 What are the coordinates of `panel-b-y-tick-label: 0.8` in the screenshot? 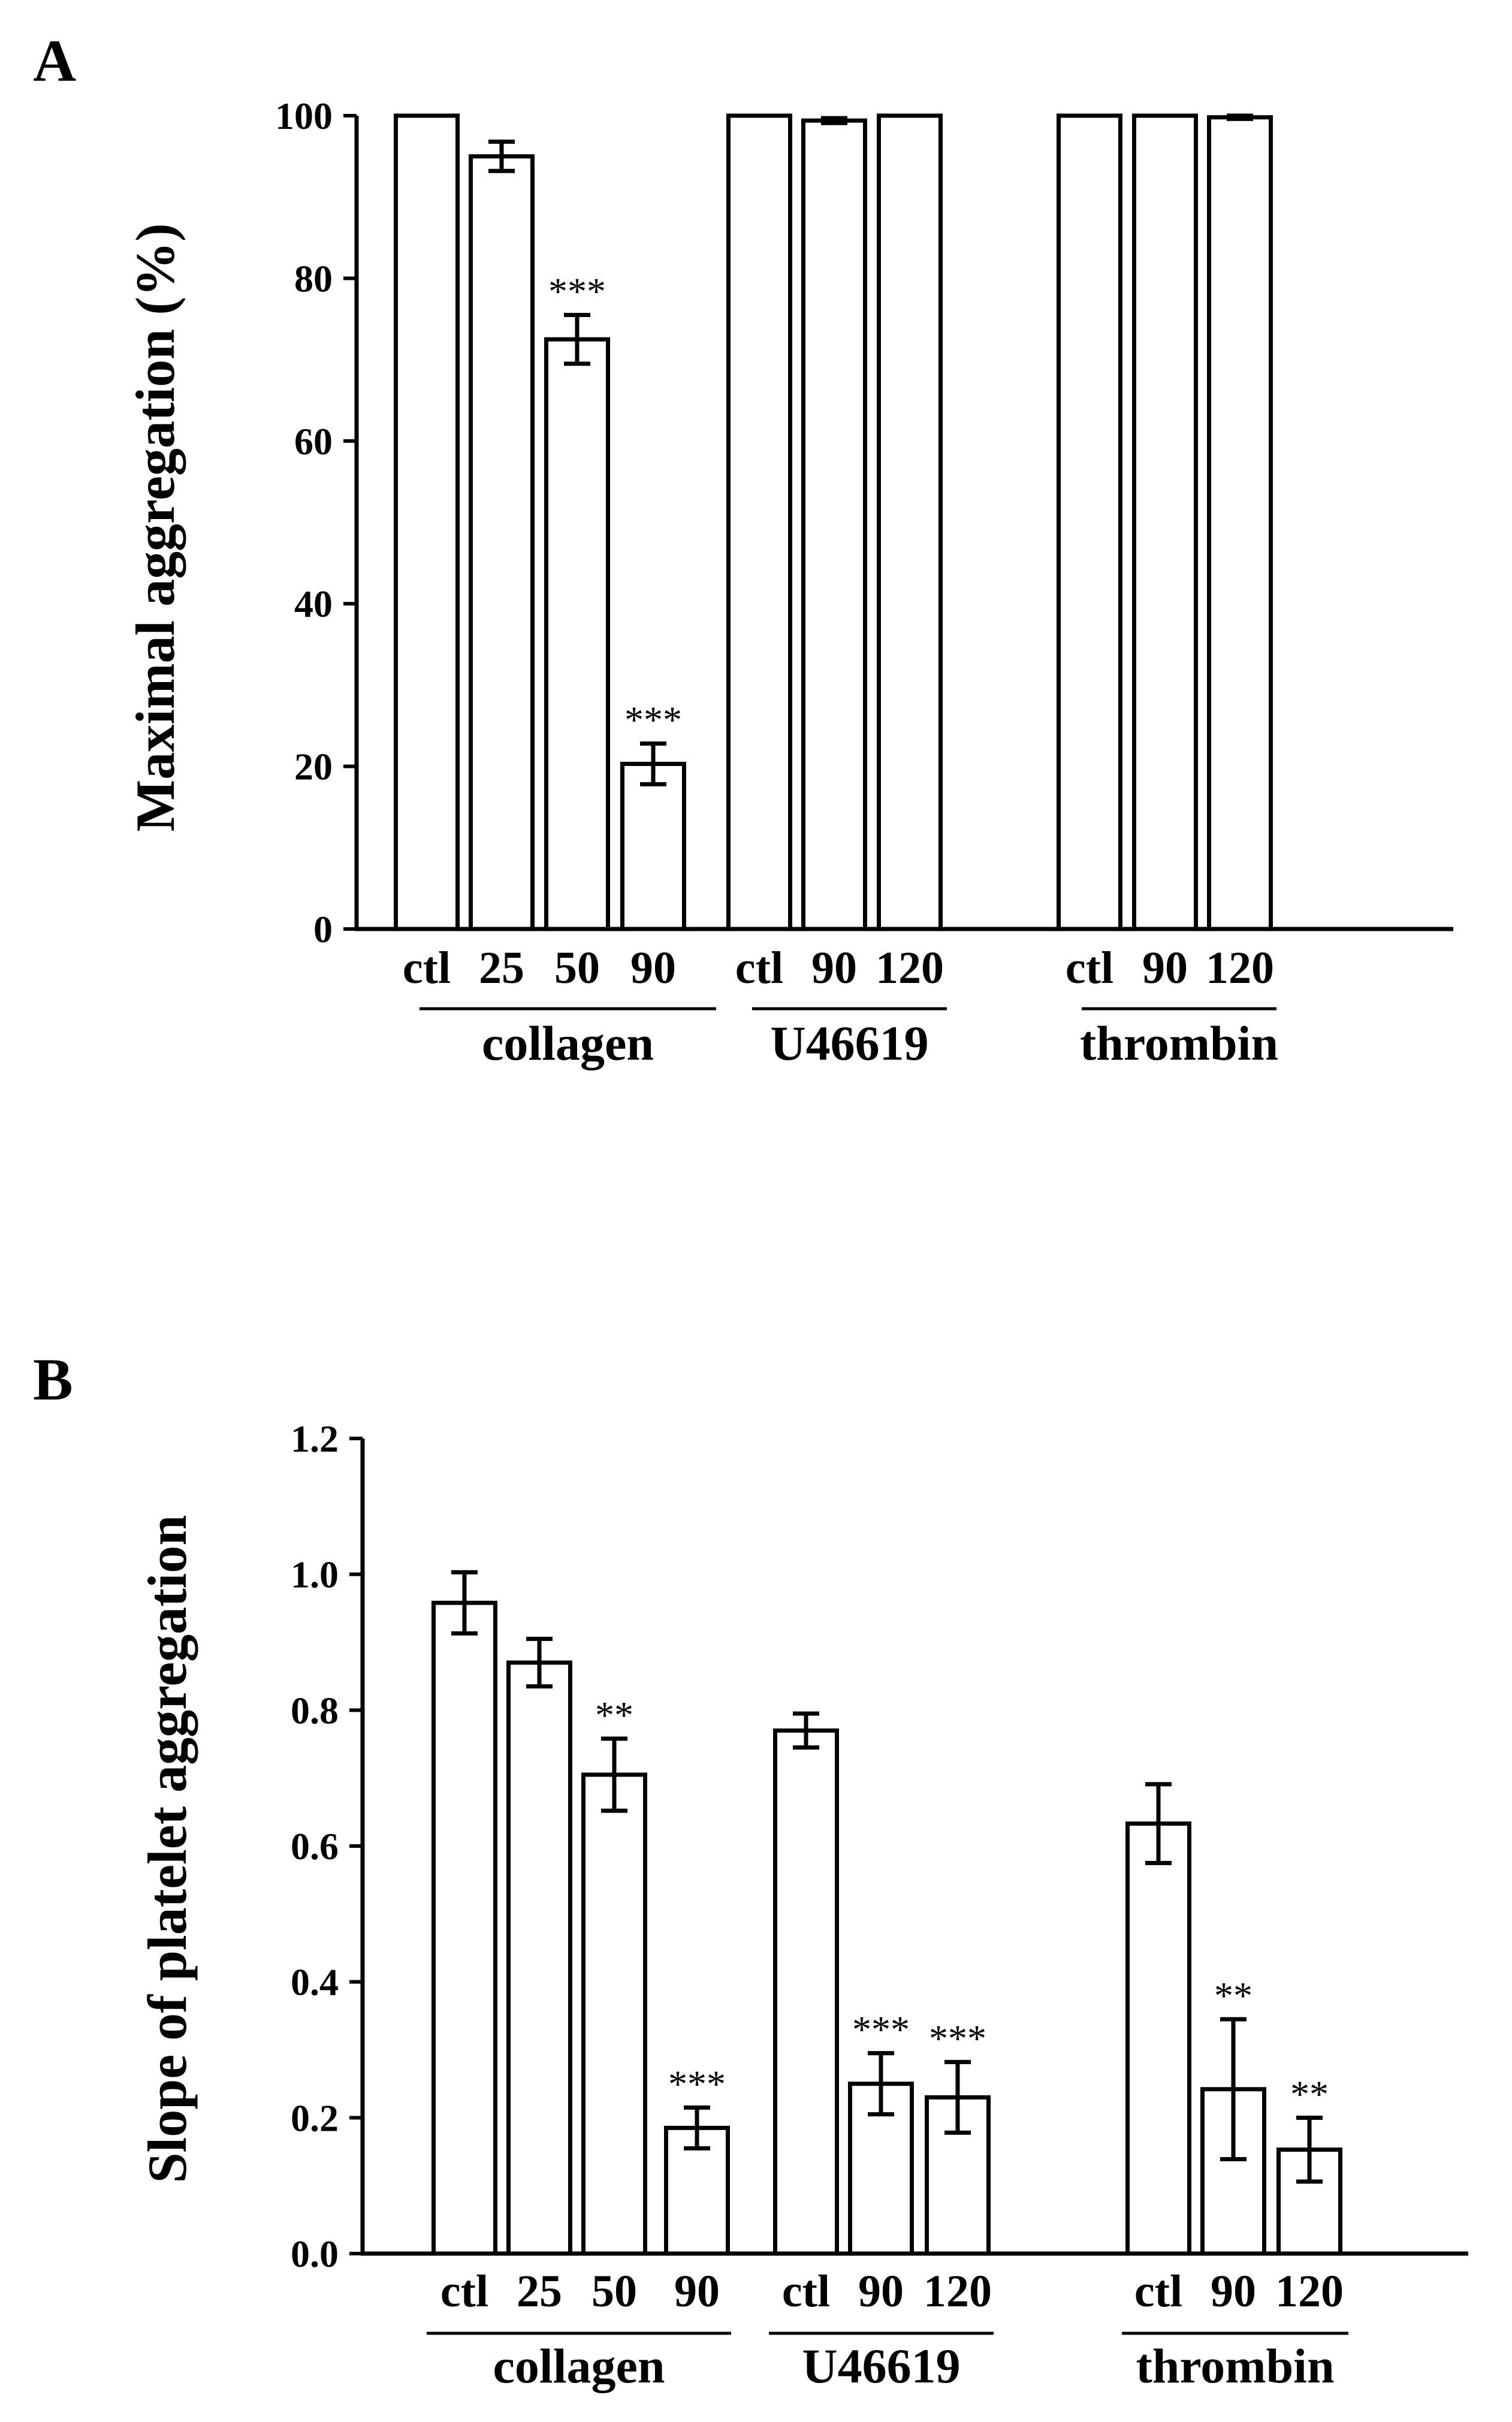 It's located at (315, 1710).